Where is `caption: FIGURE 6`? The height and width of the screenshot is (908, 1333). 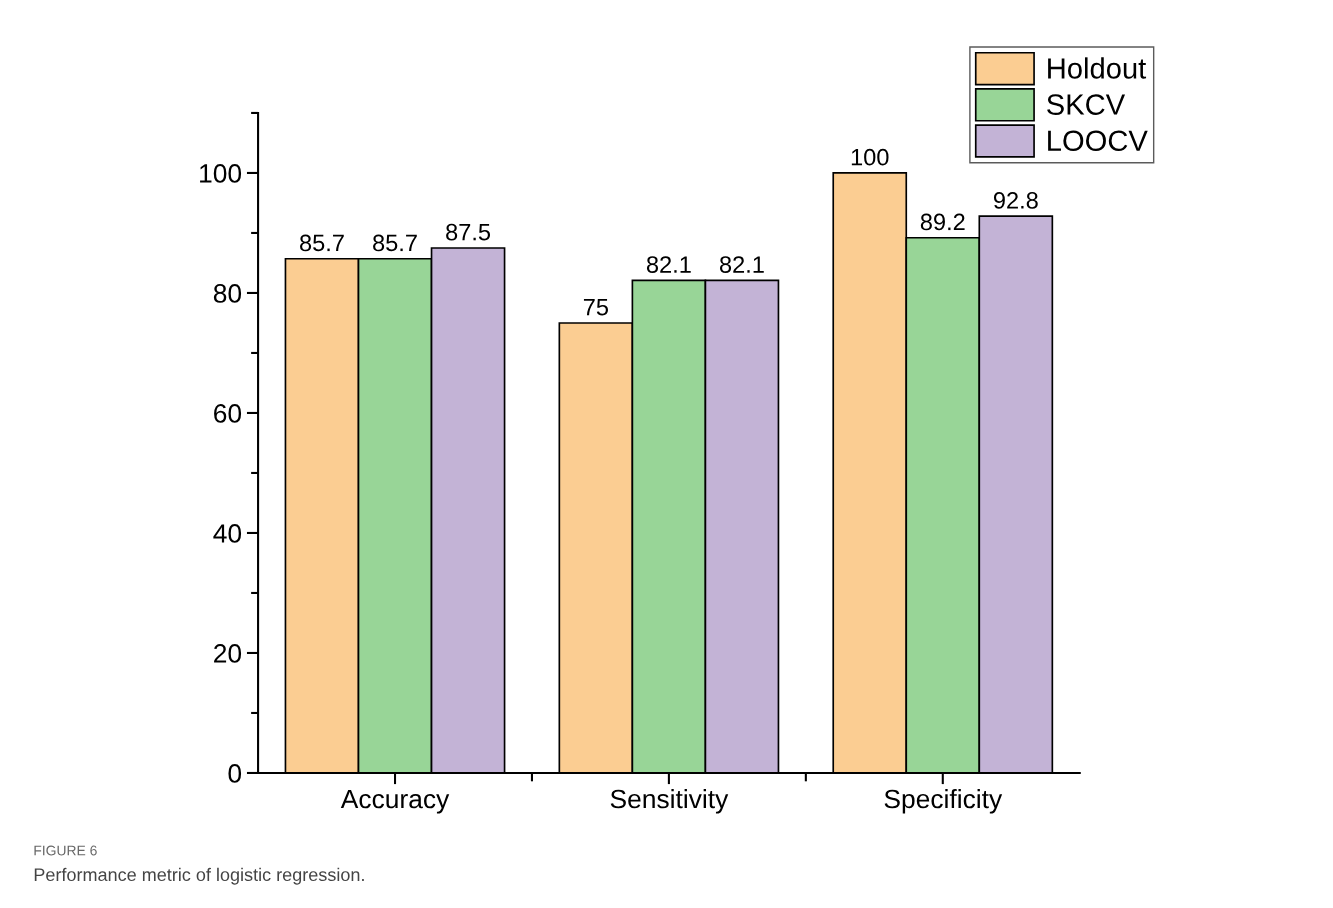 caption: FIGURE 6 is located at coordinates (65, 850).